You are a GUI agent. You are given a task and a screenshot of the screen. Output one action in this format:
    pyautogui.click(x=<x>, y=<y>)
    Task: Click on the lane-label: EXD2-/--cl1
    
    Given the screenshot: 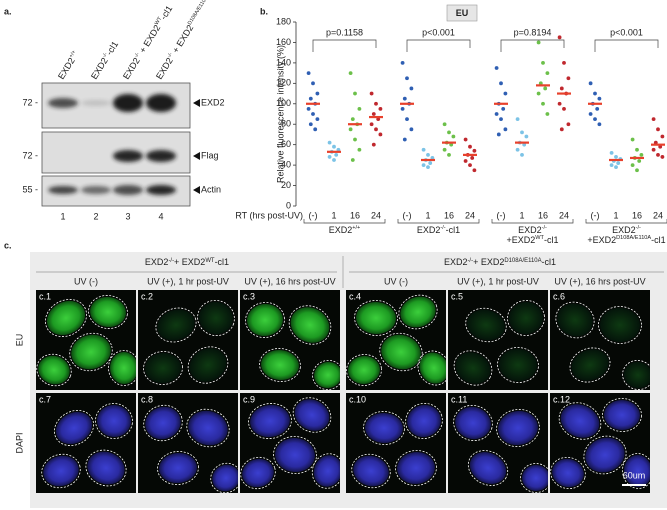 What is the action you would take?
    pyautogui.click(x=104, y=61)
    